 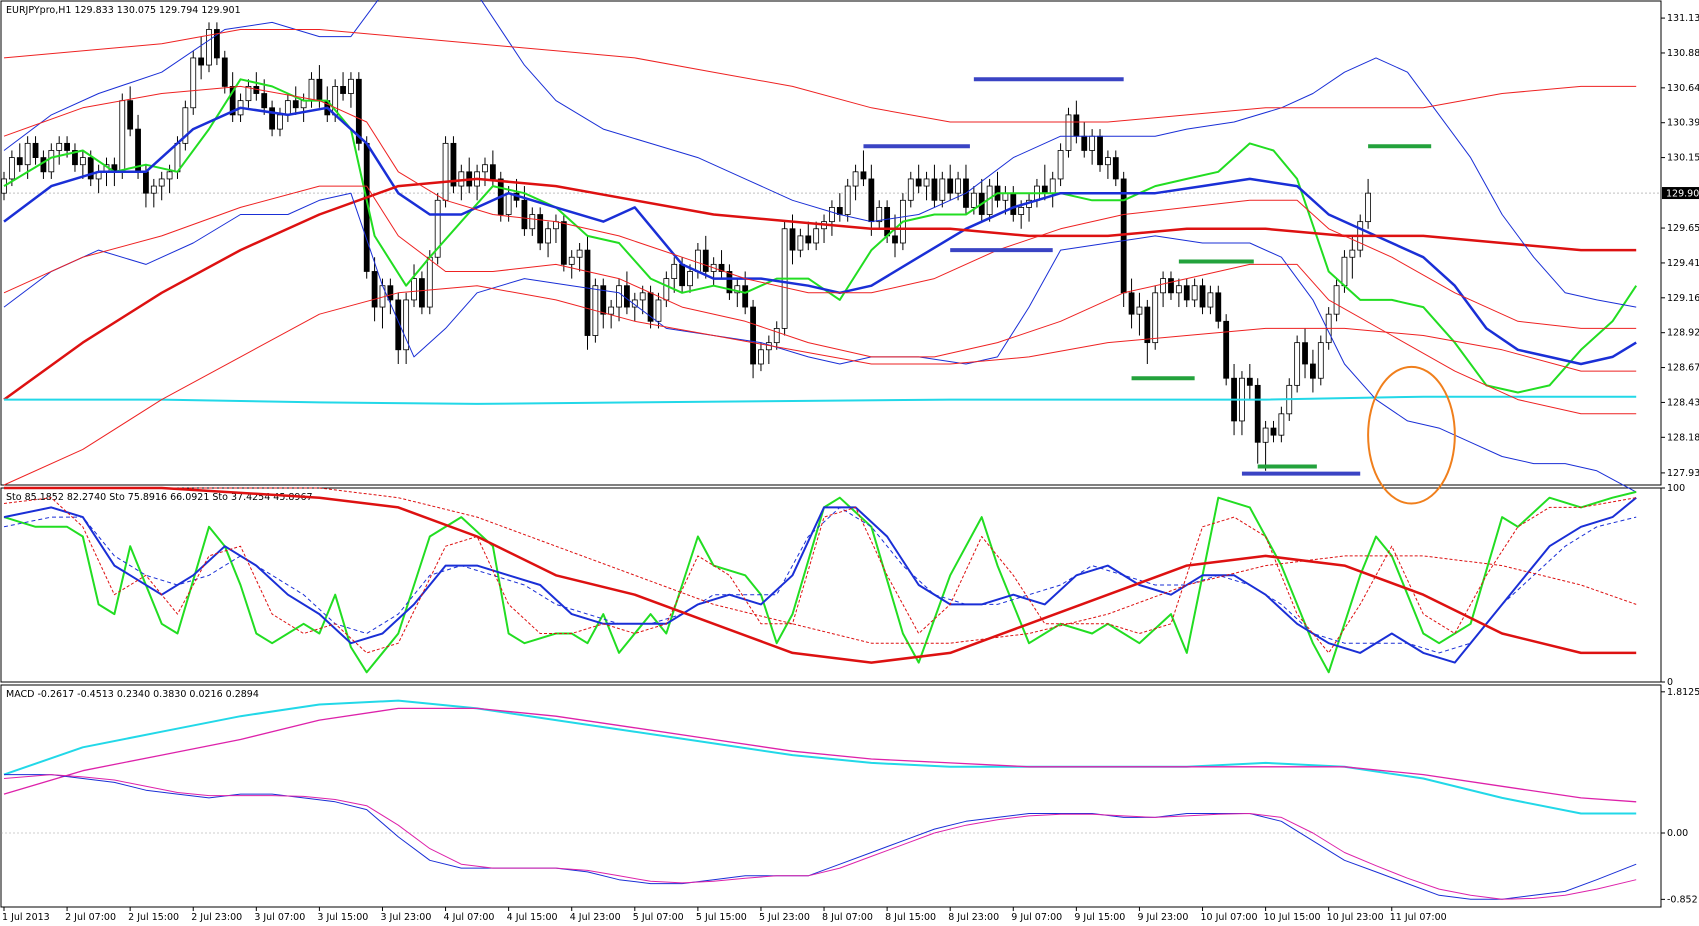 I want to click on x-tick-label: 9 Jul 15:00, so click(x=1099, y=917).